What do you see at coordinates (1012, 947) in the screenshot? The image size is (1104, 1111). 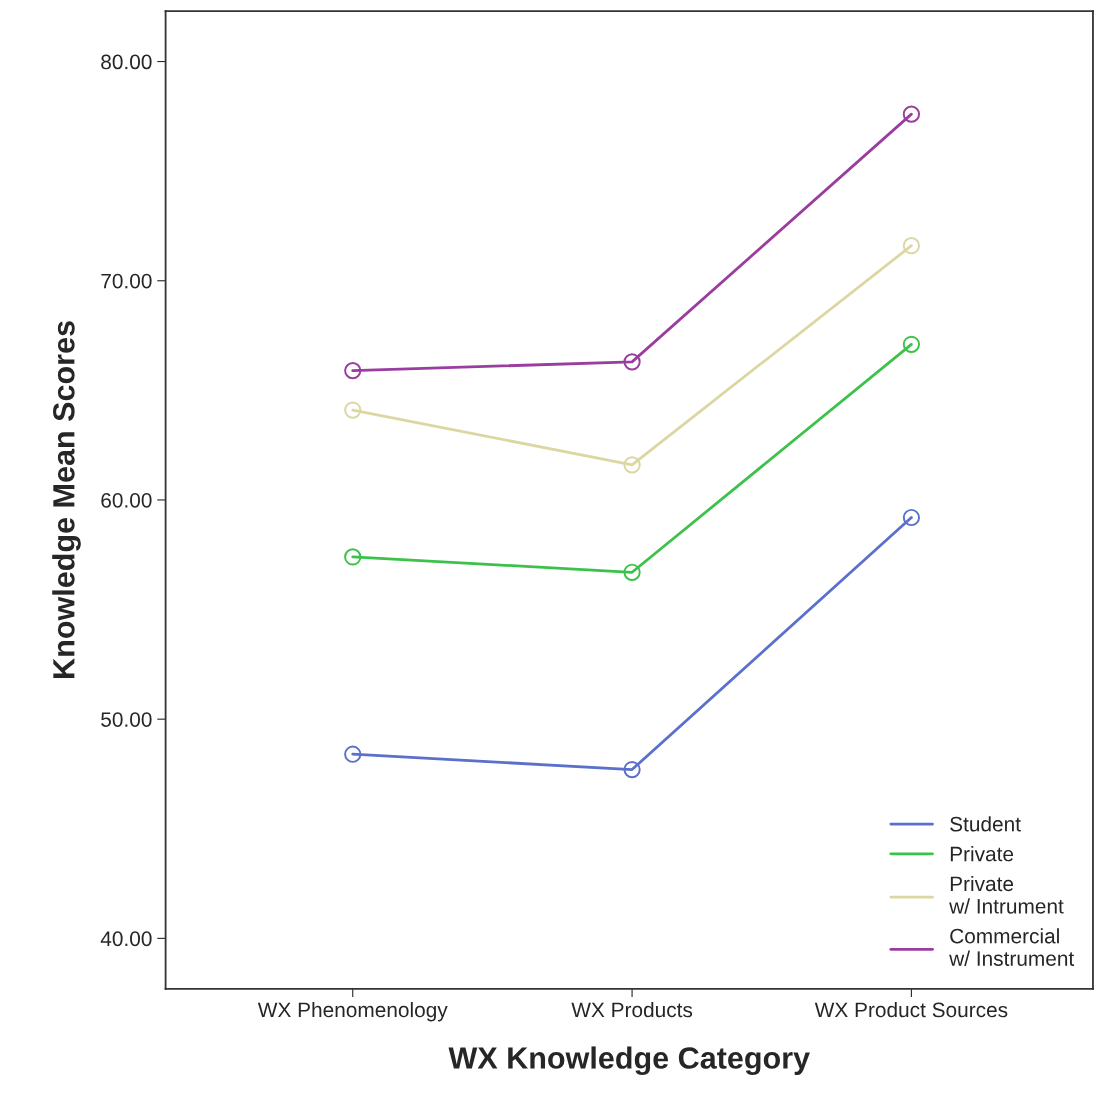 I see `legend-label: Commercial w/ Instrument` at bounding box center [1012, 947].